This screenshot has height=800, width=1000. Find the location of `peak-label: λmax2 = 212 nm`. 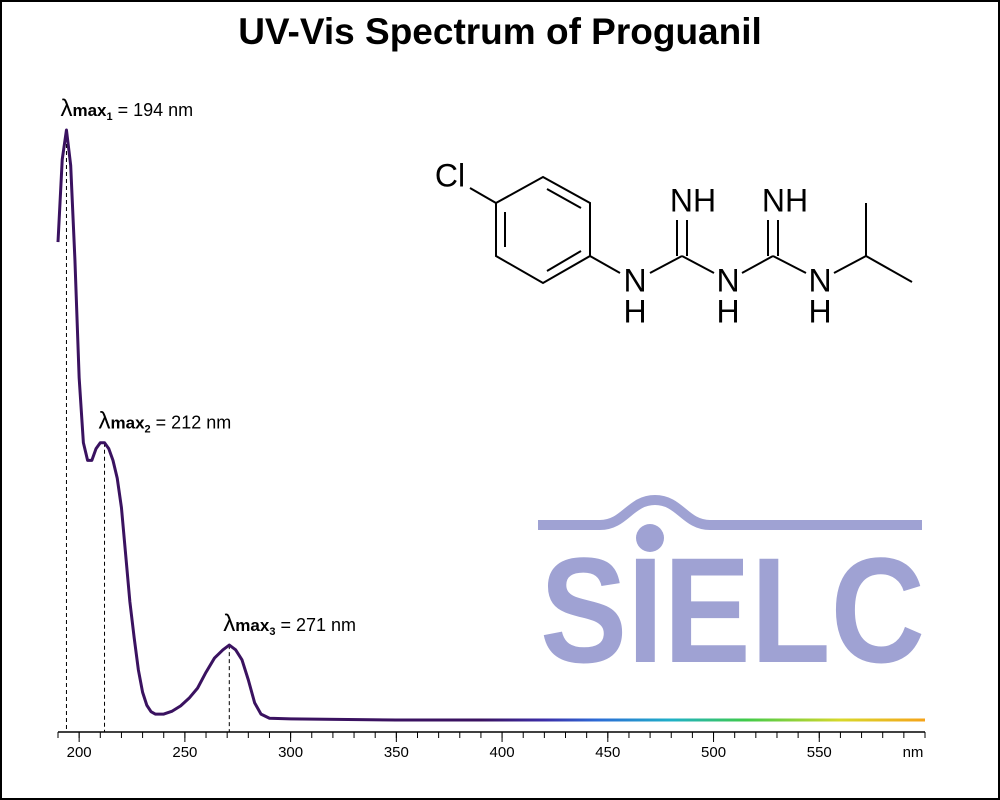

peak-label: λmax2 = 212 nm is located at coordinates (165, 422).